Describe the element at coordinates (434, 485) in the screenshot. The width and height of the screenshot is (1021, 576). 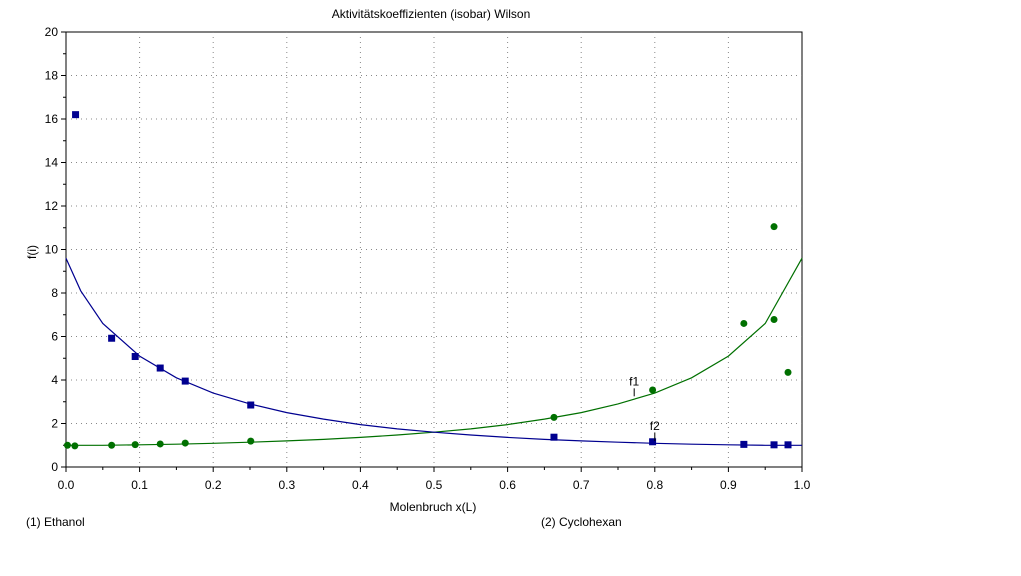
I see `x-tick-label: 0.5` at that location.